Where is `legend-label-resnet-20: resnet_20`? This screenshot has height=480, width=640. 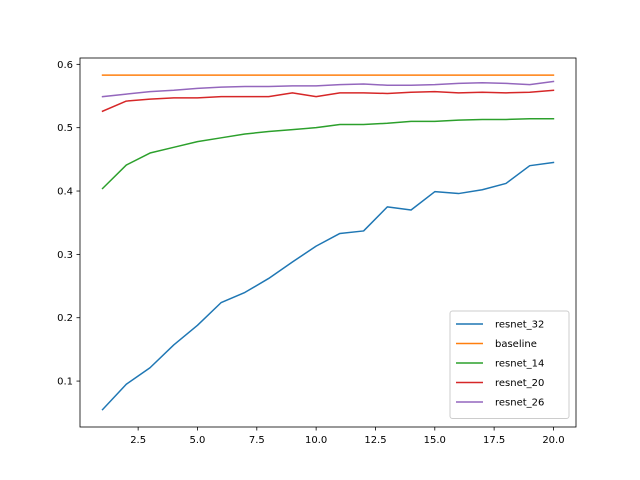
legend-label-resnet-20: resnet_20 is located at coordinates (519, 383).